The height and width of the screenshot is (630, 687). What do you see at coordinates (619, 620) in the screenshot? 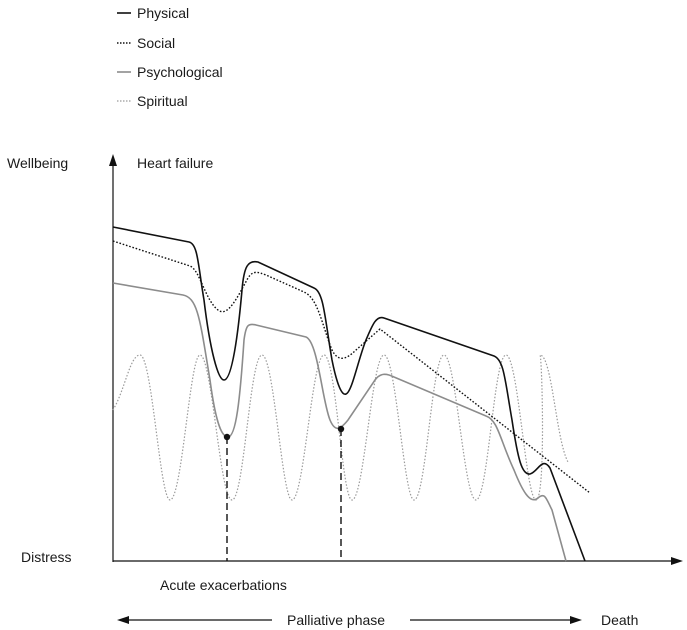
I see `death-label: Death` at bounding box center [619, 620].